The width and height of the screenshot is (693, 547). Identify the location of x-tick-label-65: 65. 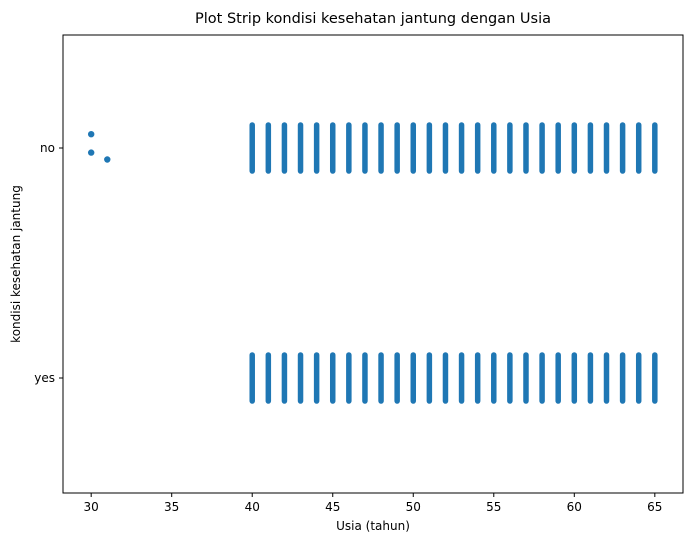
(654, 507).